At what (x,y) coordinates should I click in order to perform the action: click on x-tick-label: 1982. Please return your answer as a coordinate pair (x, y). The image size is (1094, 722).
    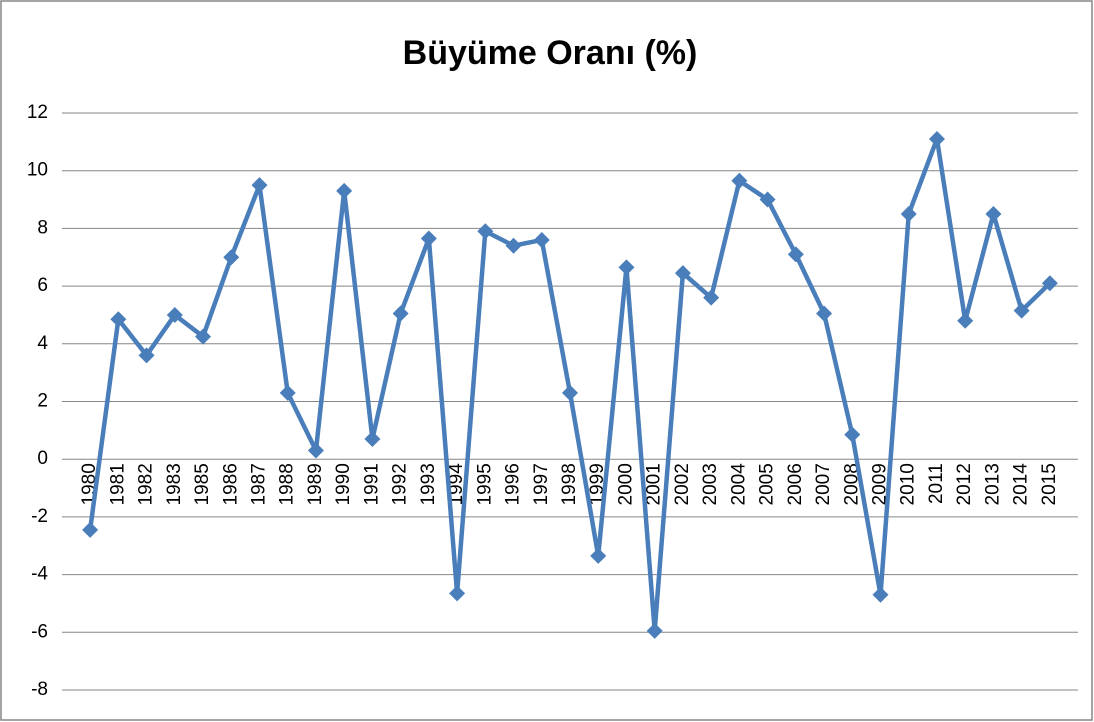
    Looking at the image, I should click on (146, 484).